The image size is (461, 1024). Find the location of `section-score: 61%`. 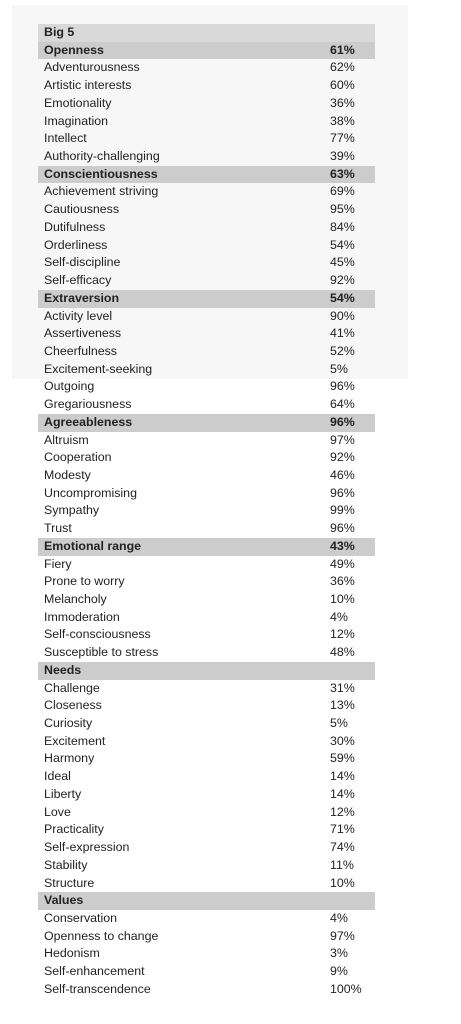

section-score: 61% is located at coordinates (342, 49).